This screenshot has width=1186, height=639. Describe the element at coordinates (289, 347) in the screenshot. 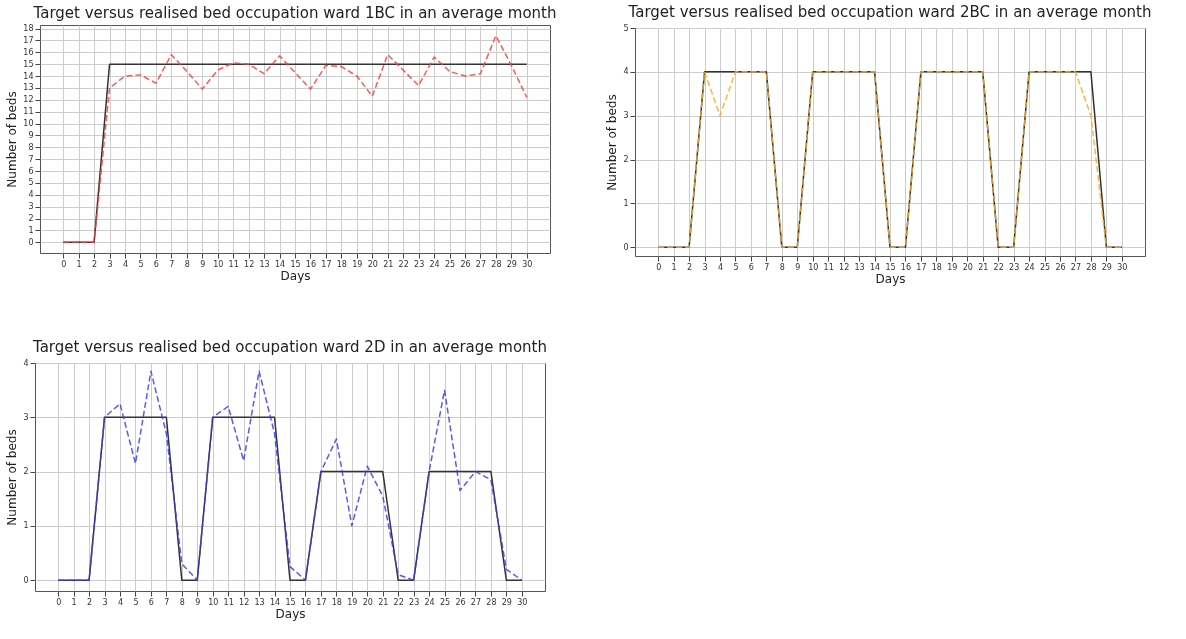

I see `chart-title: Target versus realised bed occupation ward 2D in an average month` at that location.